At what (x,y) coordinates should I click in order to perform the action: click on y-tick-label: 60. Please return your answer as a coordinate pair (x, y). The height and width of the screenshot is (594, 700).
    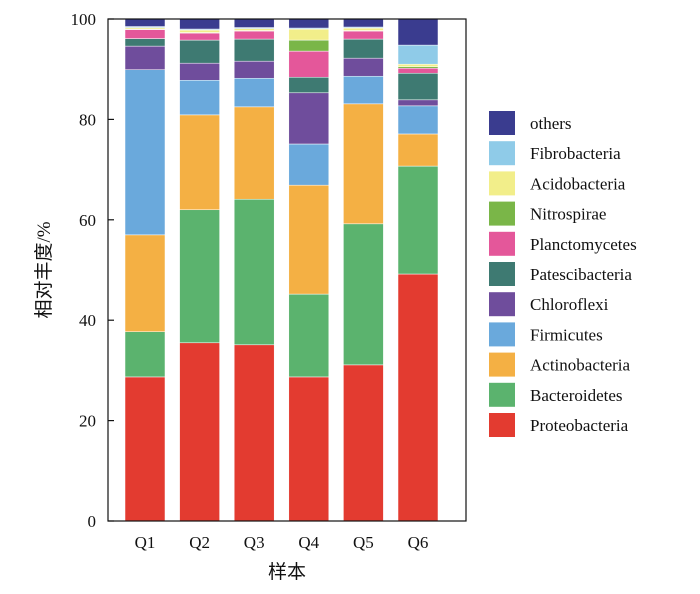
    Looking at the image, I should click on (87, 220).